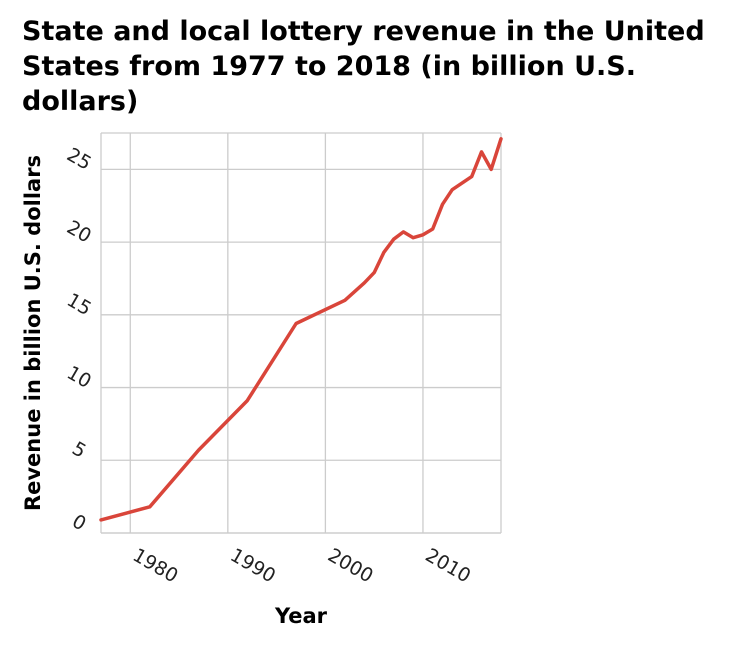 This screenshot has width=748, height=648. Describe the element at coordinates (78, 522) in the screenshot. I see `y-tick-label: 0` at that location.